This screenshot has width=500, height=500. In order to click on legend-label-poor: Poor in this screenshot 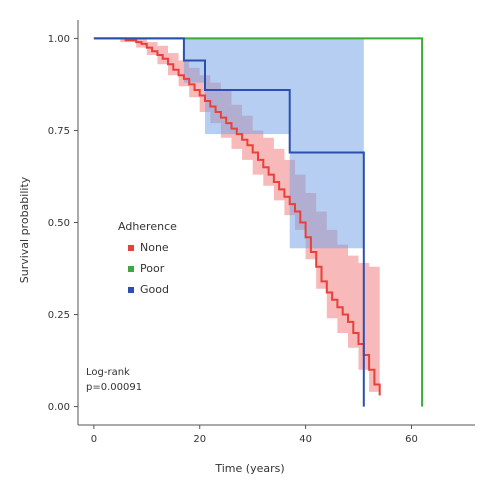, I will do `click(152, 268)`.